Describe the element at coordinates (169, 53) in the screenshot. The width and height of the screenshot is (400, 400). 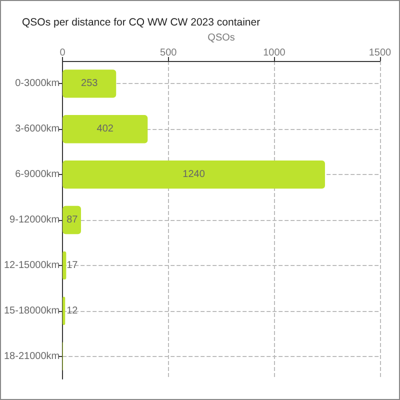
I see `x-tick-label: 500` at that location.